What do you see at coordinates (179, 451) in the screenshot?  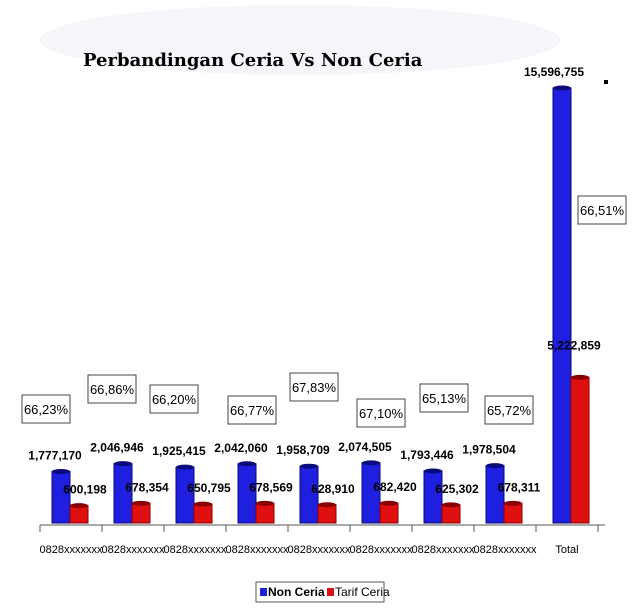 I see `data-label-non-ceria: 1,925,415` at bounding box center [179, 451].